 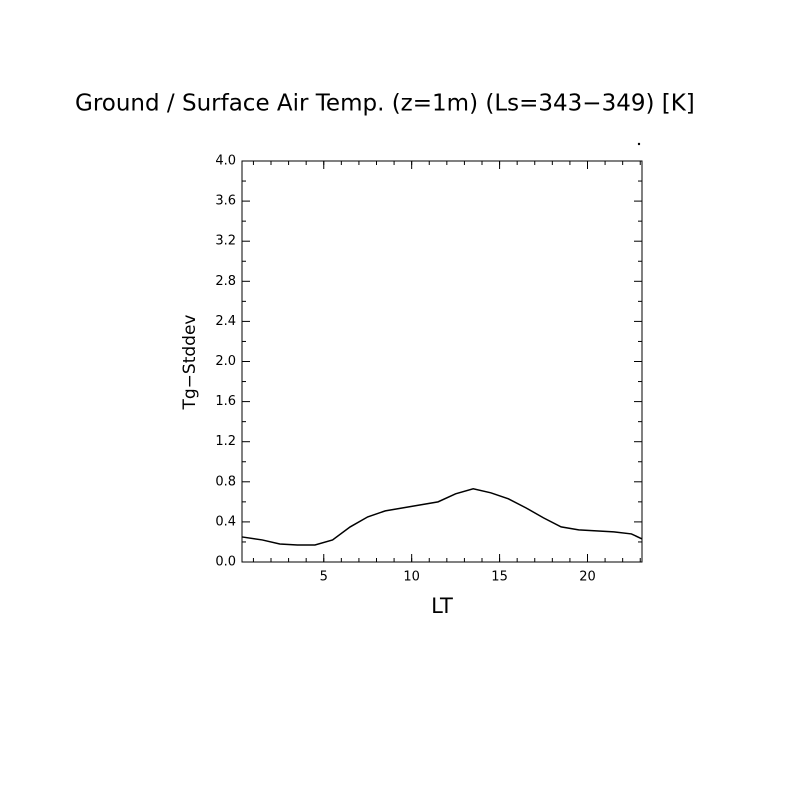 What do you see at coordinates (225, 161) in the screenshot?
I see `y-tick-label: 4.0` at bounding box center [225, 161].